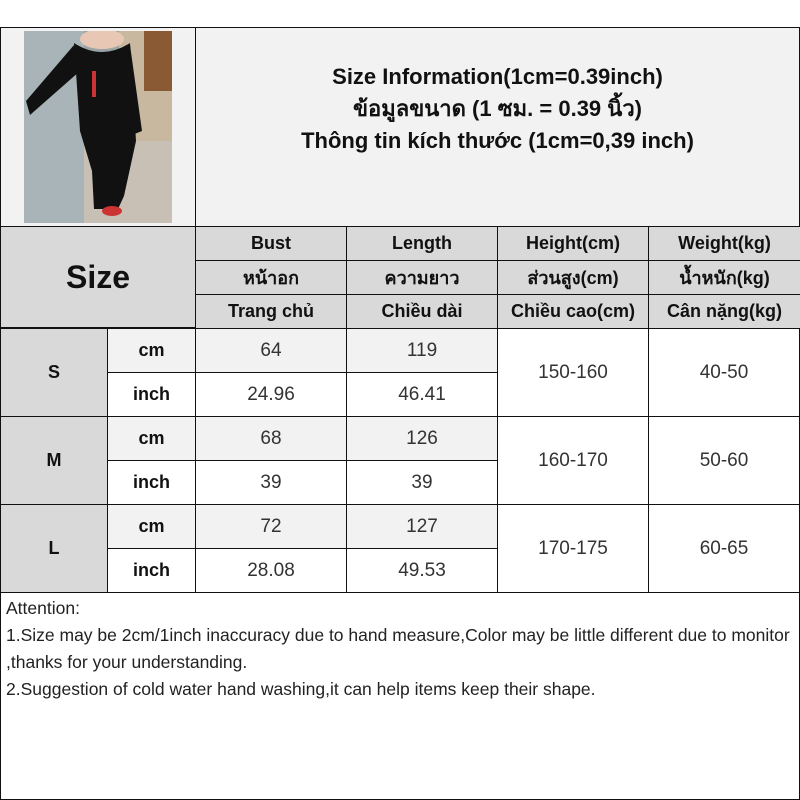 This screenshot has width=800, height=800. What do you see at coordinates (271, 526) in the screenshot?
I see `bust-cm: 72` at bounding box center [271, 526].